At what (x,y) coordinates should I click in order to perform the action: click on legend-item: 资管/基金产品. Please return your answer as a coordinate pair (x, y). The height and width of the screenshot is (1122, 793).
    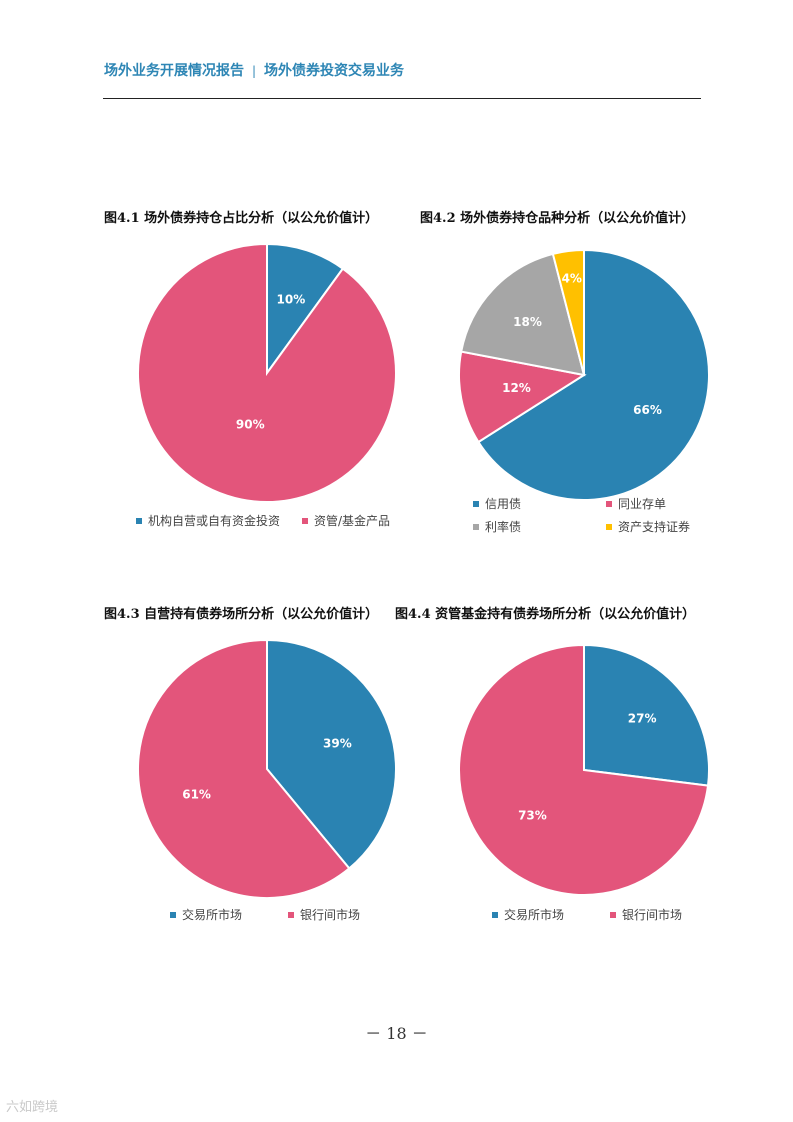
    Looking at the image, I should click on (346, 520).